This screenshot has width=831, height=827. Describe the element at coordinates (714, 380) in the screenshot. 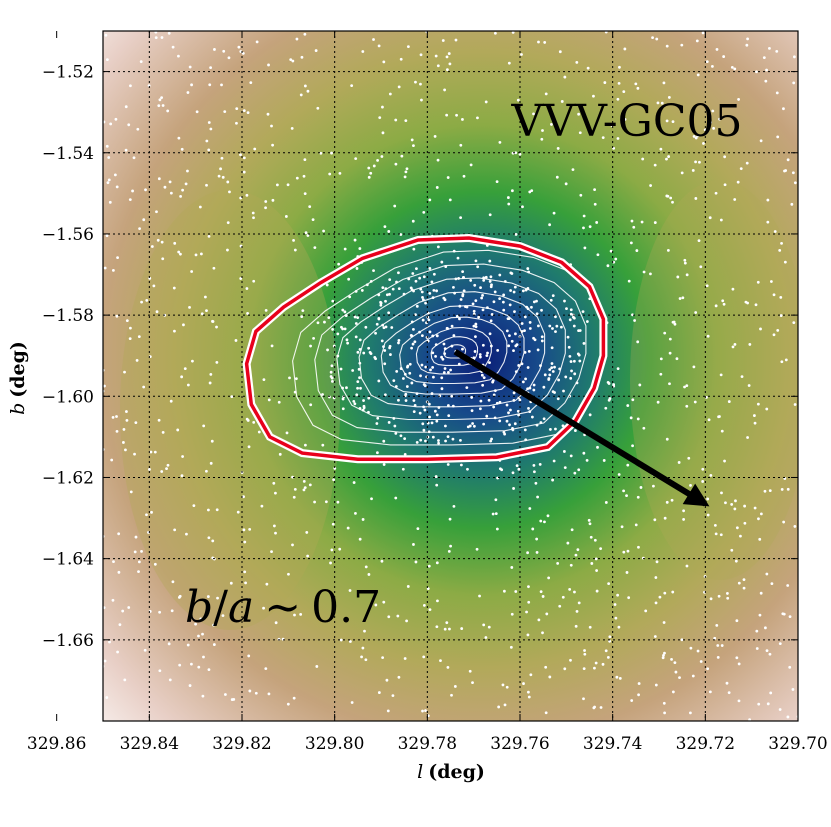

I see `density-band-right` at that location.